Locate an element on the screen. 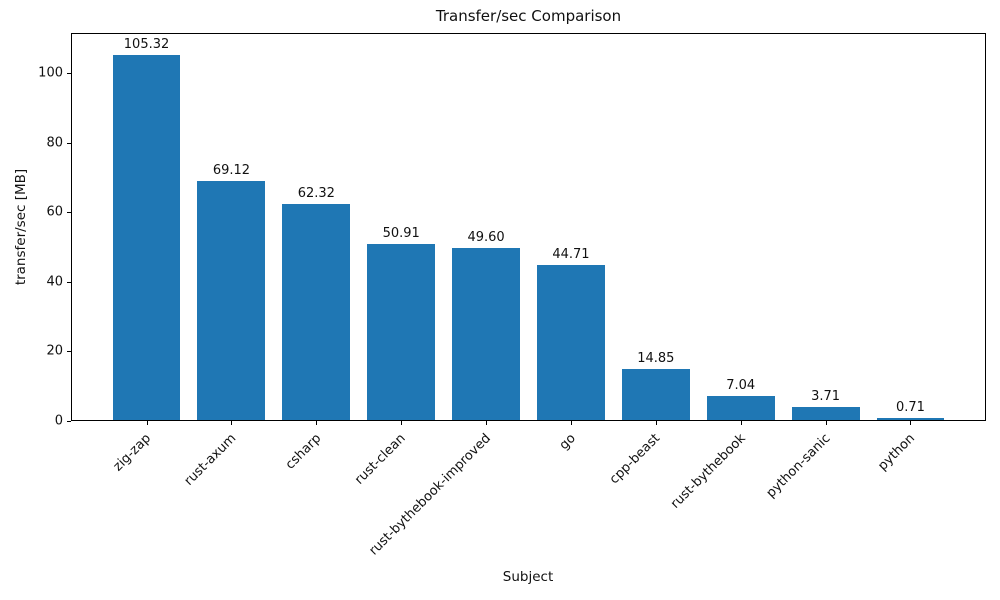  bar-rust-bythebook is located at coordinates (740, 407).